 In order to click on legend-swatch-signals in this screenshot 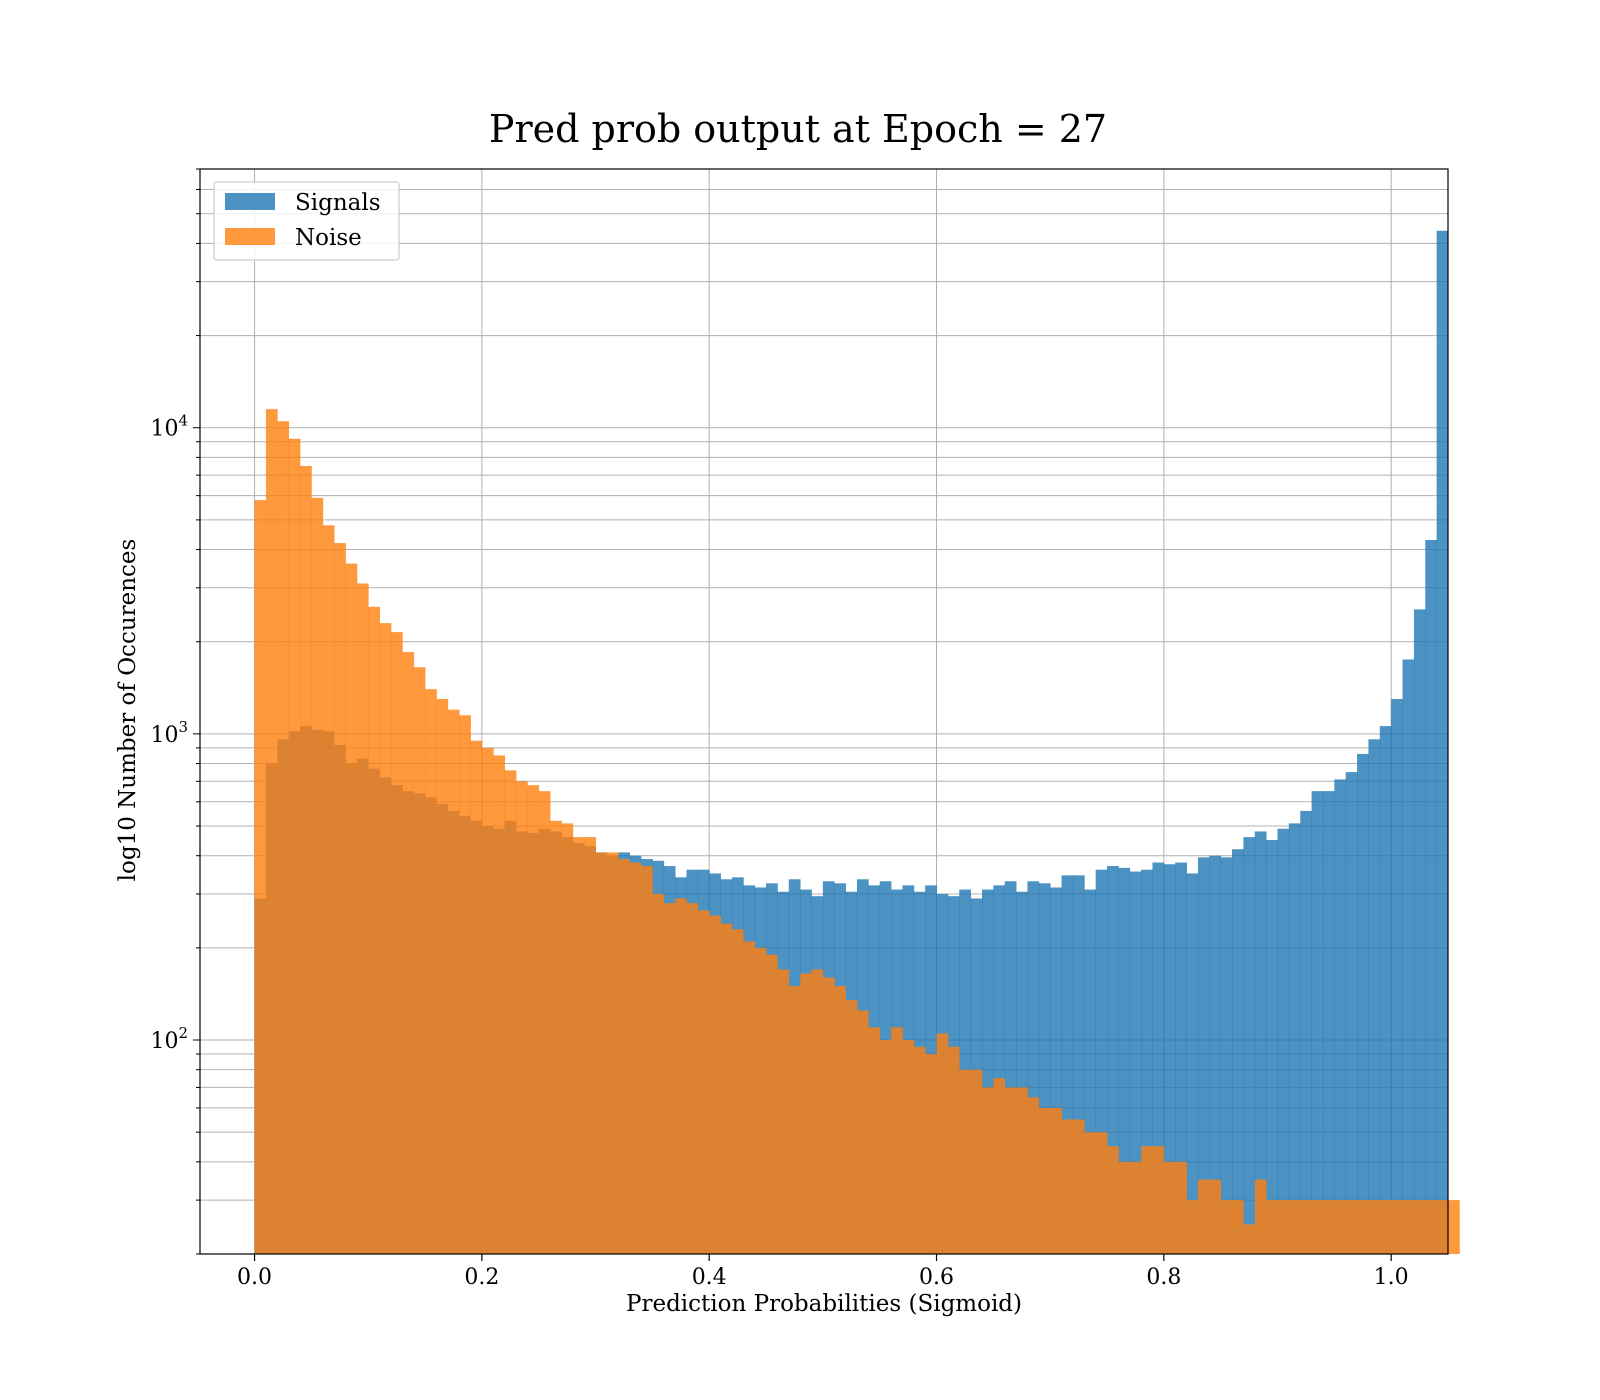, I will do `click(250, 201)`.